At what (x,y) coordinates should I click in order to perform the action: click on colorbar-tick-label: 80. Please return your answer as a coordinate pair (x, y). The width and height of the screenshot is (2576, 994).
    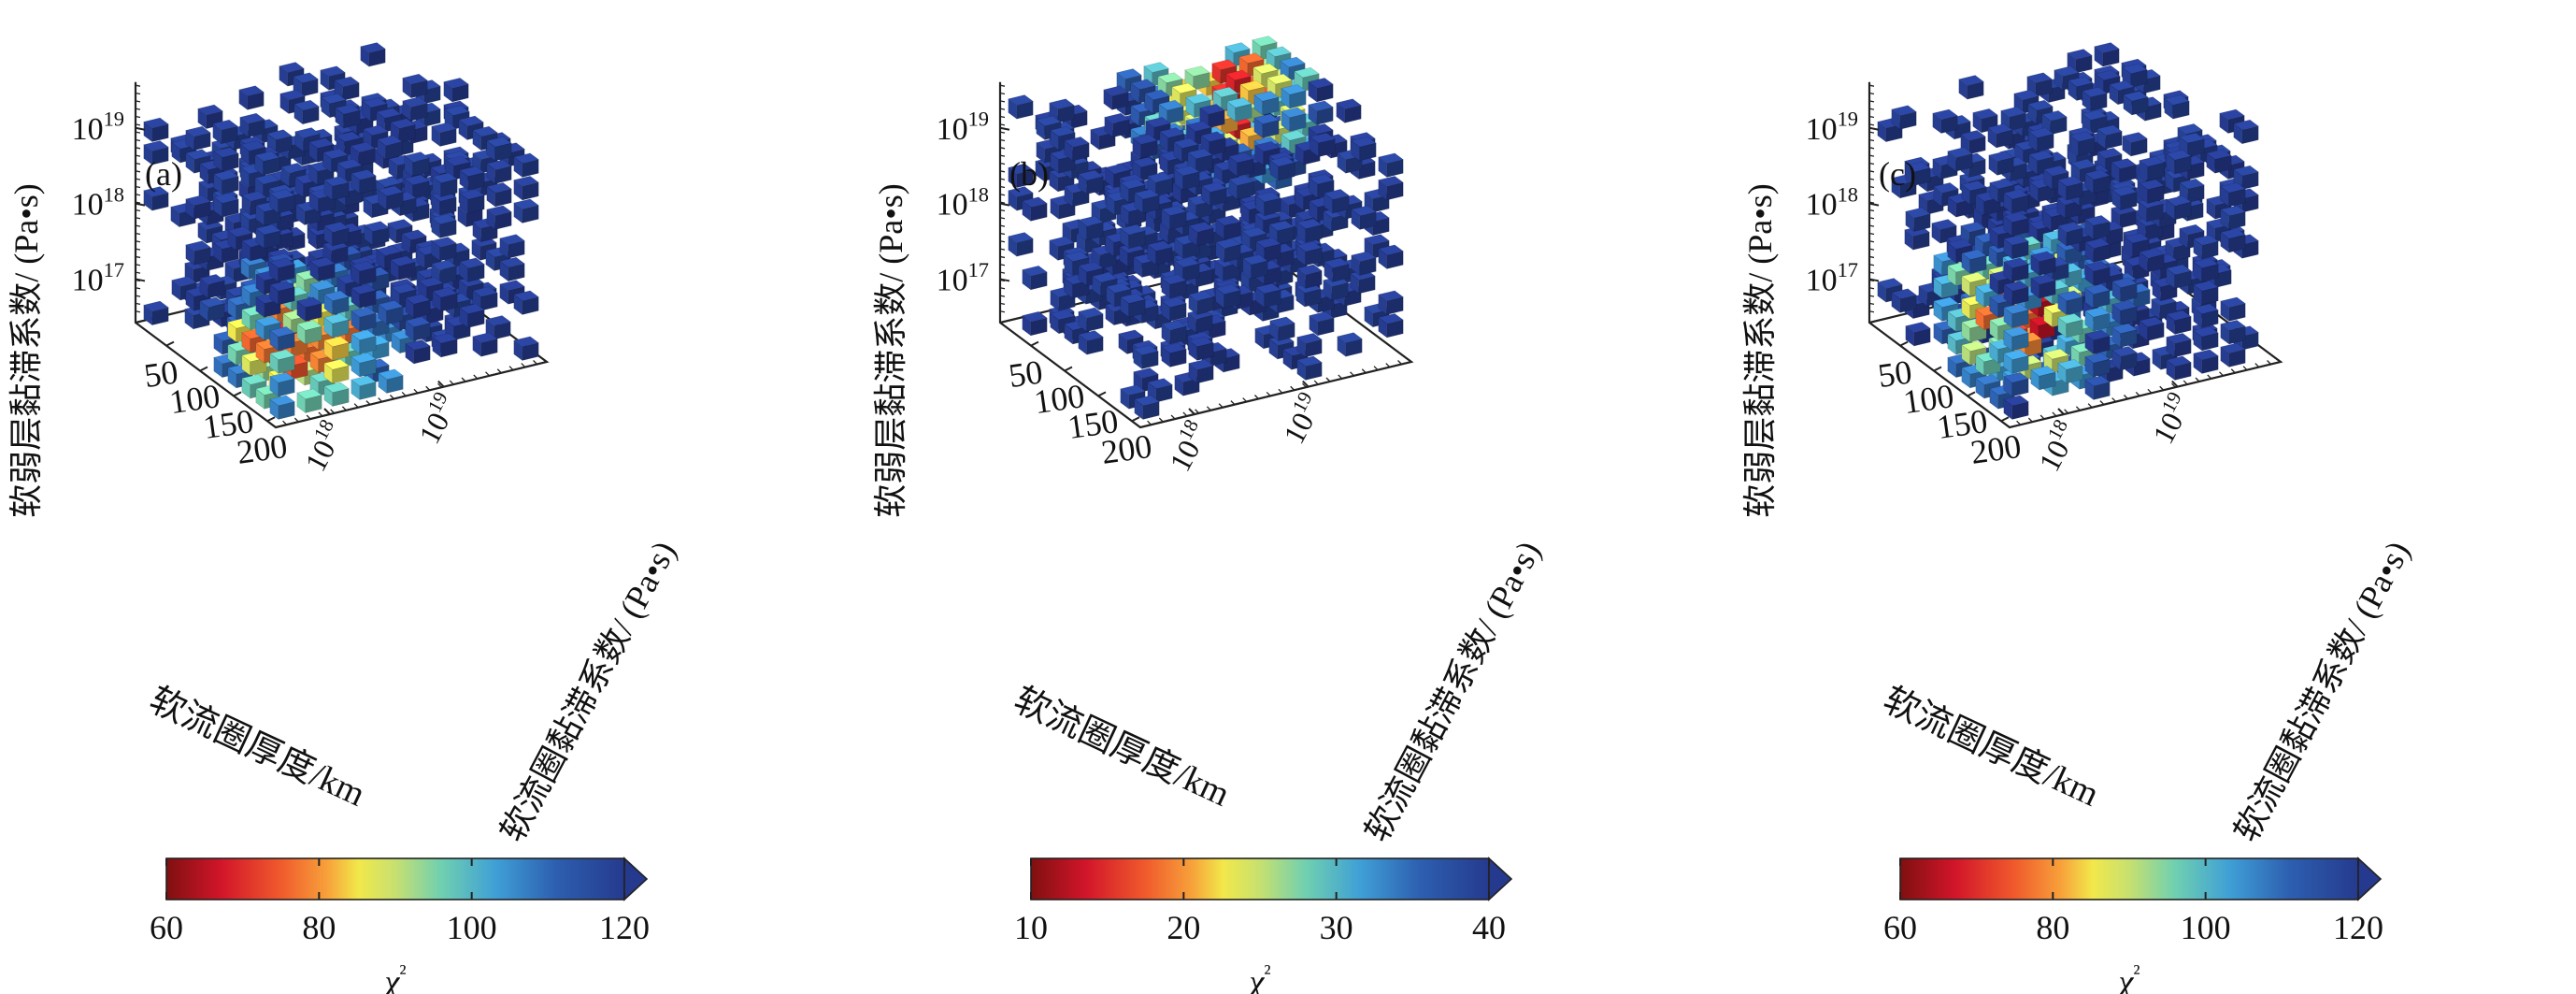
    Looking at the image, I should click on (319, 928).